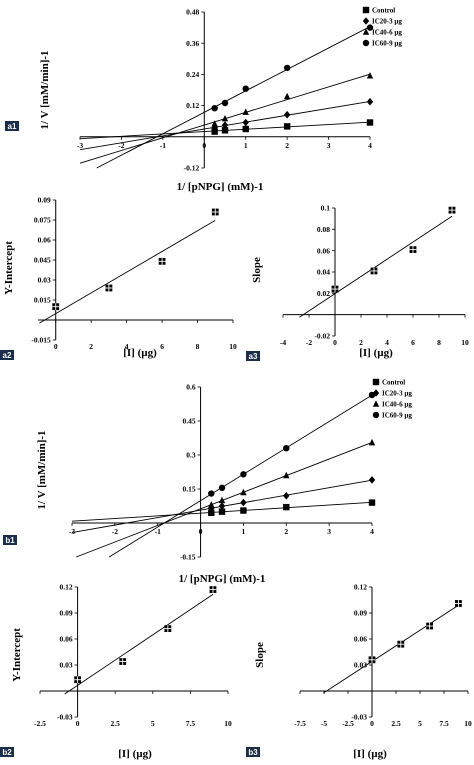 This screenshot has width=474, height=765. Describe the element at coordinates (41, 340) in the screenshot. I see `y-tick-label-a2: -0.015` at that location.